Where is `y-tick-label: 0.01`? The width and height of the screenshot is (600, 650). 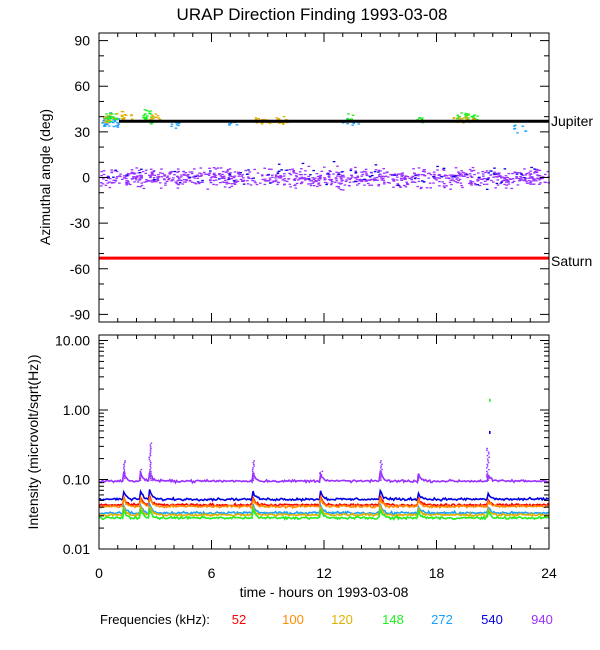 y-tick-label: 0.01 is located at coordinates (76, 549).